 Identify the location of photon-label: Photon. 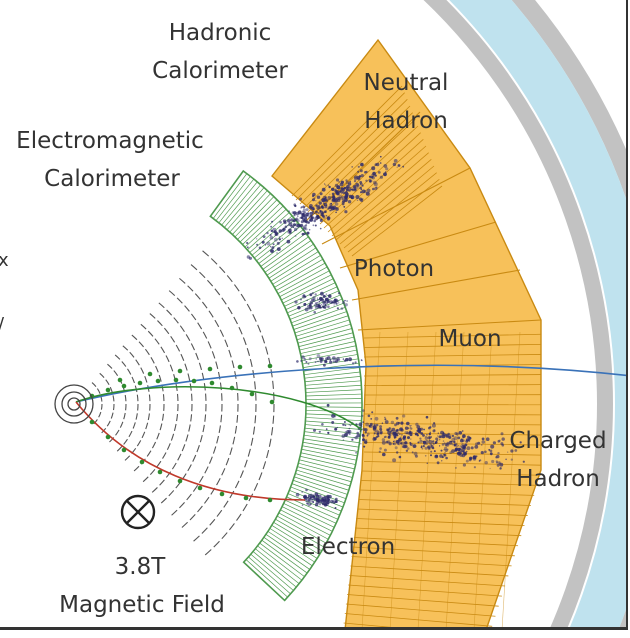
(394, 269).